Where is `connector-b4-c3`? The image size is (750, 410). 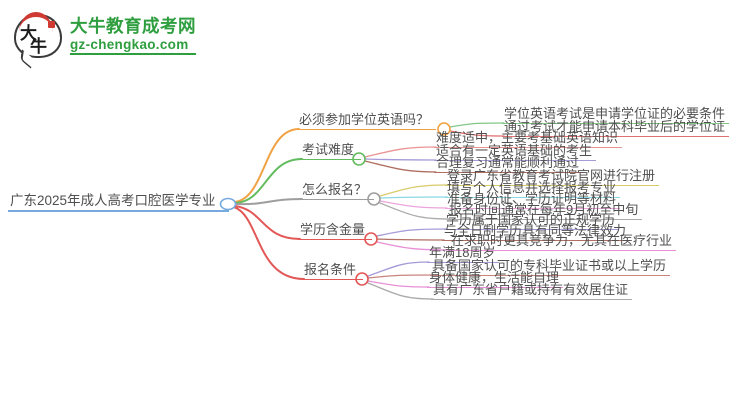
connector-b4-c3 is located at coordinates (400, 291).